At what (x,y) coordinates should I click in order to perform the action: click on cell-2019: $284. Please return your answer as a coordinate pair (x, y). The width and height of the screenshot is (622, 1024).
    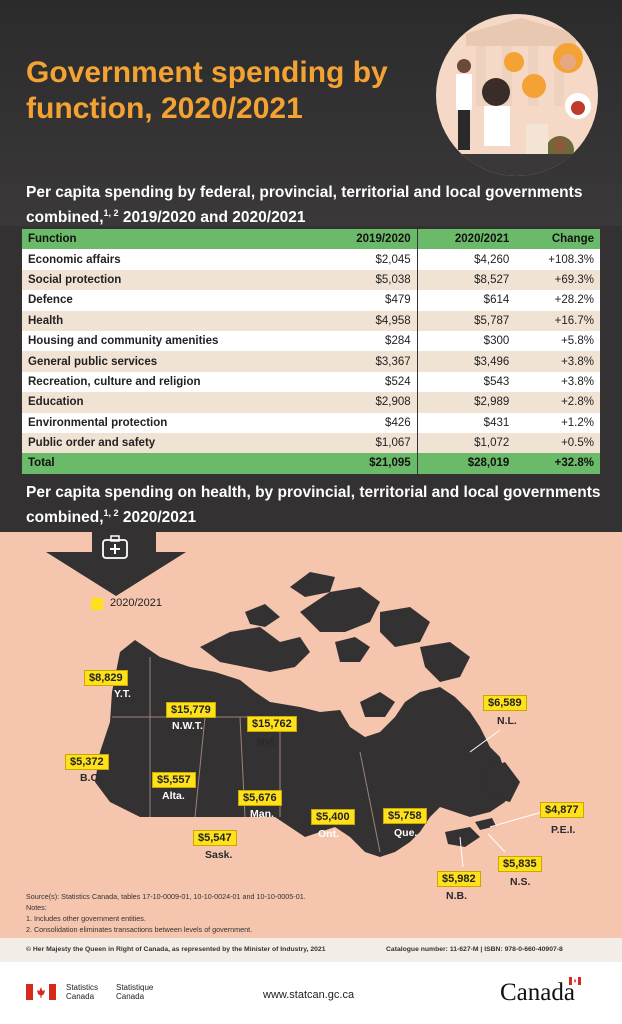
    Looking at the image, I should click on (368, 341).